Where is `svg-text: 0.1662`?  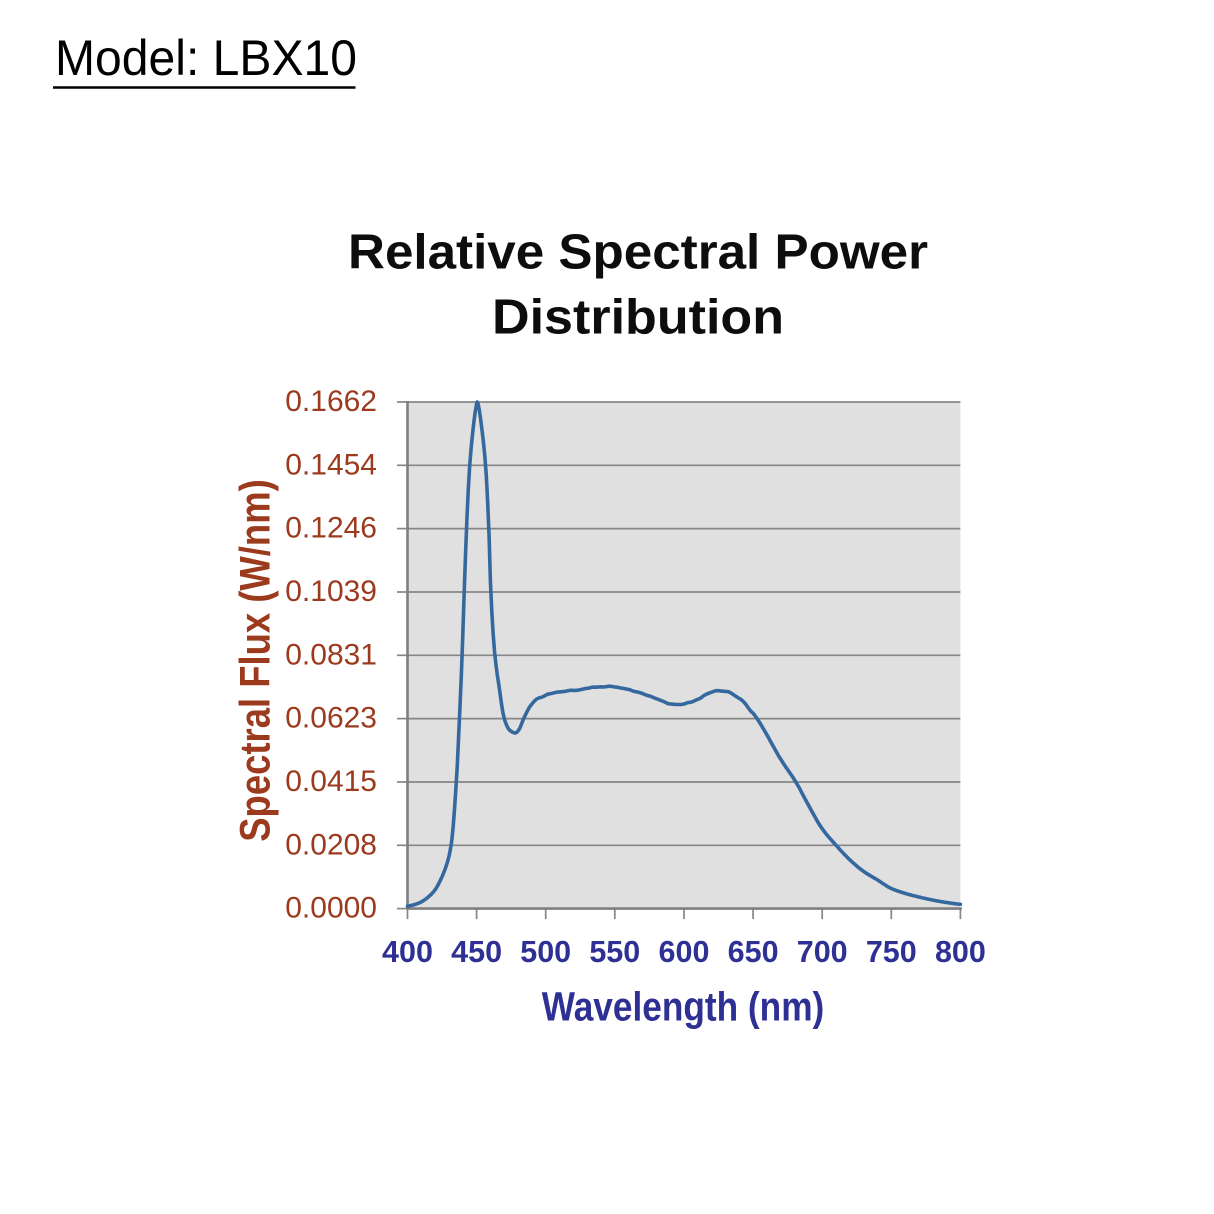
svg-text: 0.1662 is located at coordinates (331, 401).